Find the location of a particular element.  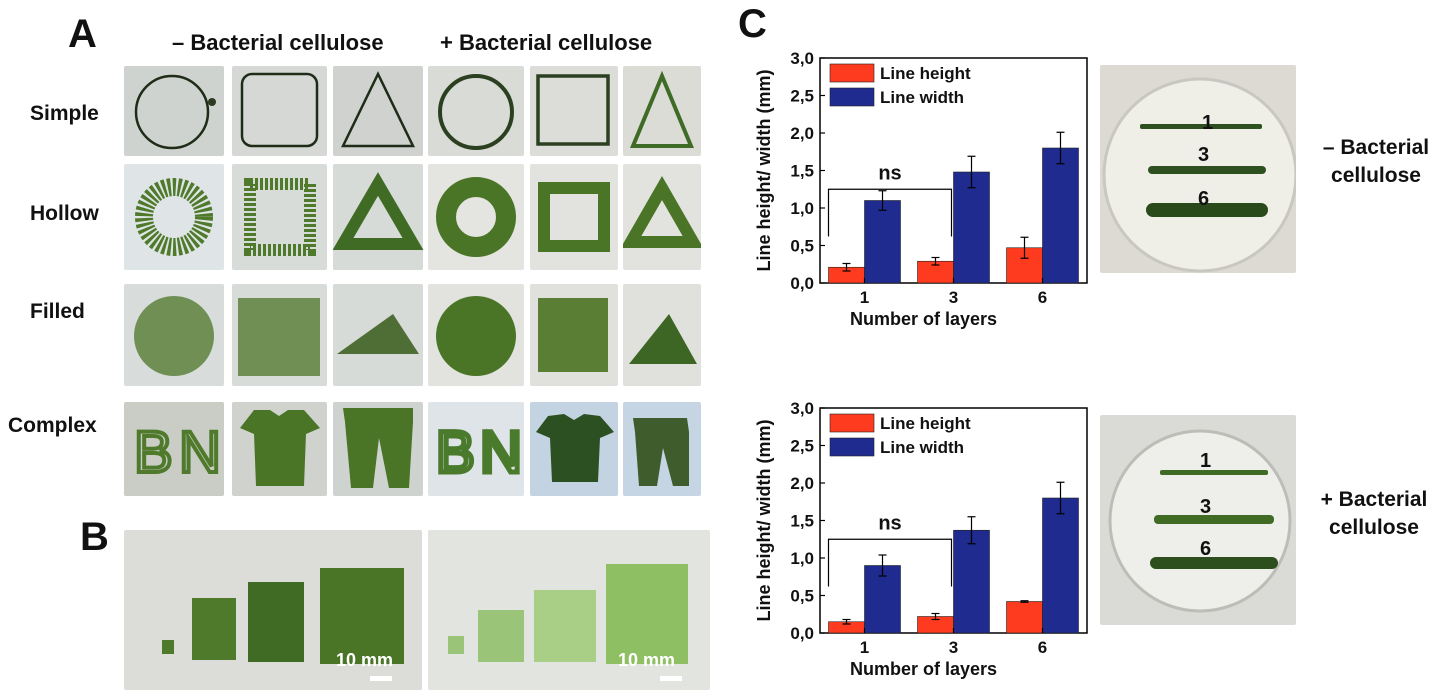

photo-filled-square-minus is located at coordinates (279, 335).